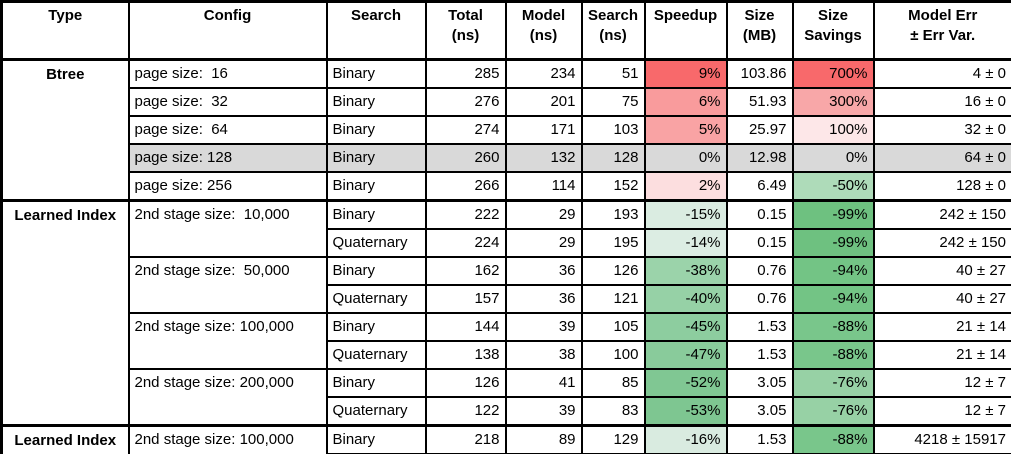  I want to click on size-cell: 25.97, so click(759, 130).